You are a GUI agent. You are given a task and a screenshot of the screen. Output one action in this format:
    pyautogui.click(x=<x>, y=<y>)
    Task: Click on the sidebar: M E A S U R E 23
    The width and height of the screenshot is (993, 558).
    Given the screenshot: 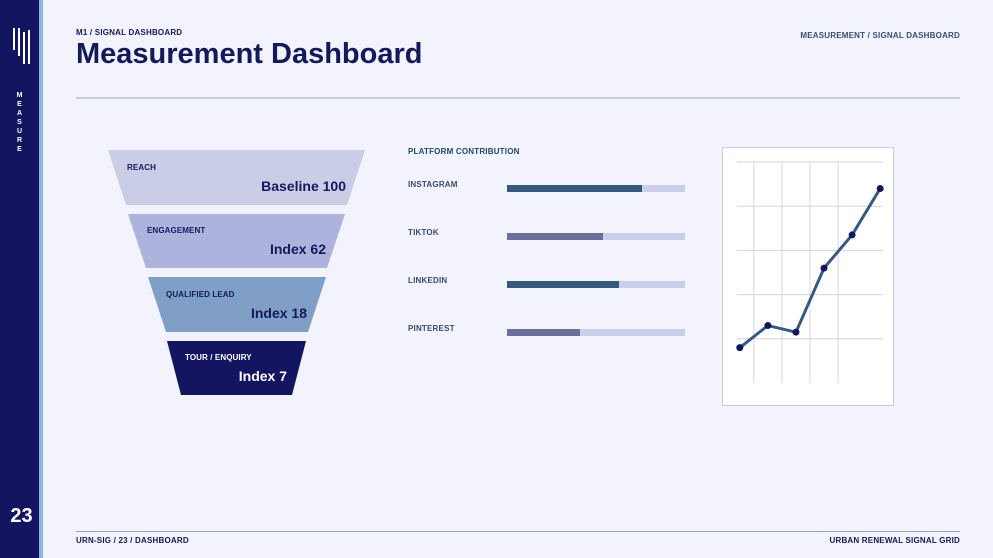 What is the action you would take?
    pyautogui.click(x=19, y=279)
    